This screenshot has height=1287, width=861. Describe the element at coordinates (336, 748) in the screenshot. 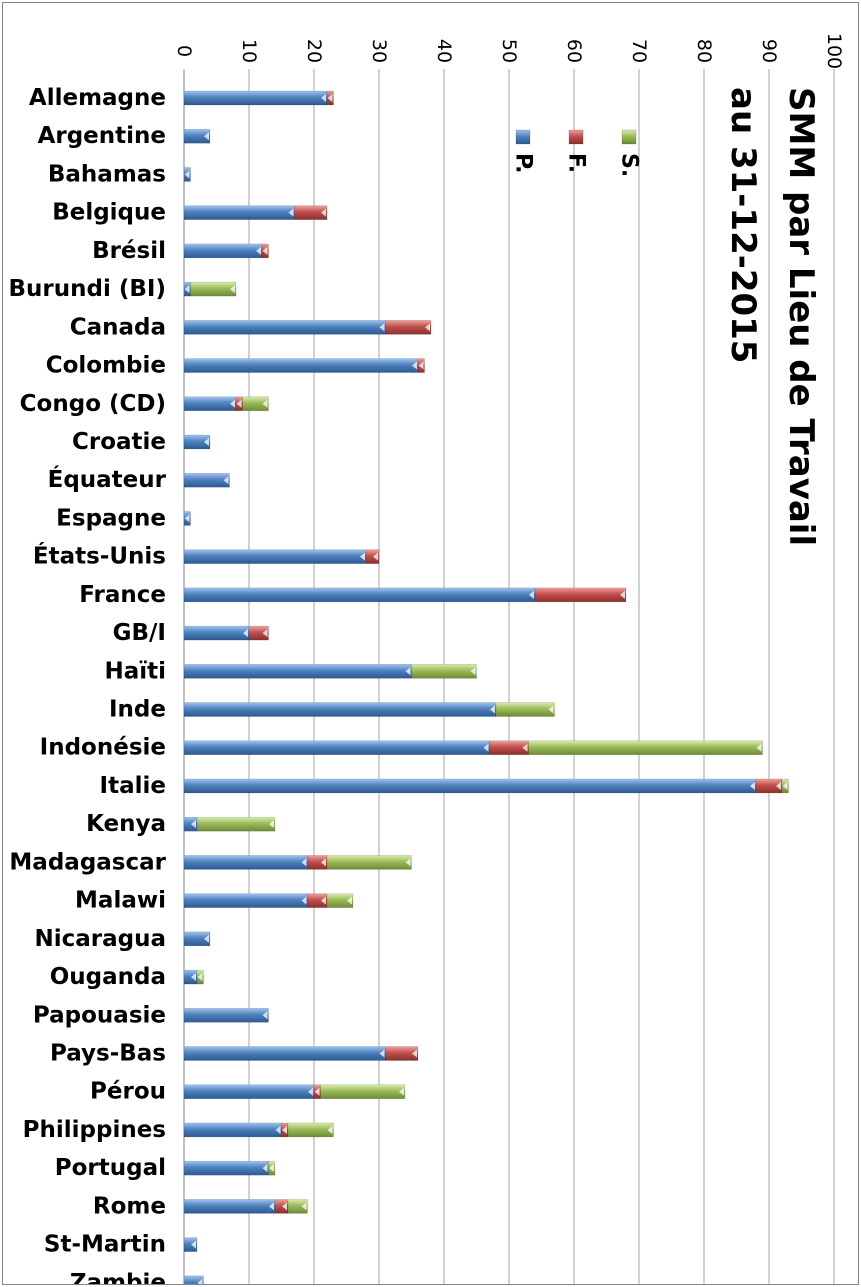

I see `bar-indonesie-p` at that location.